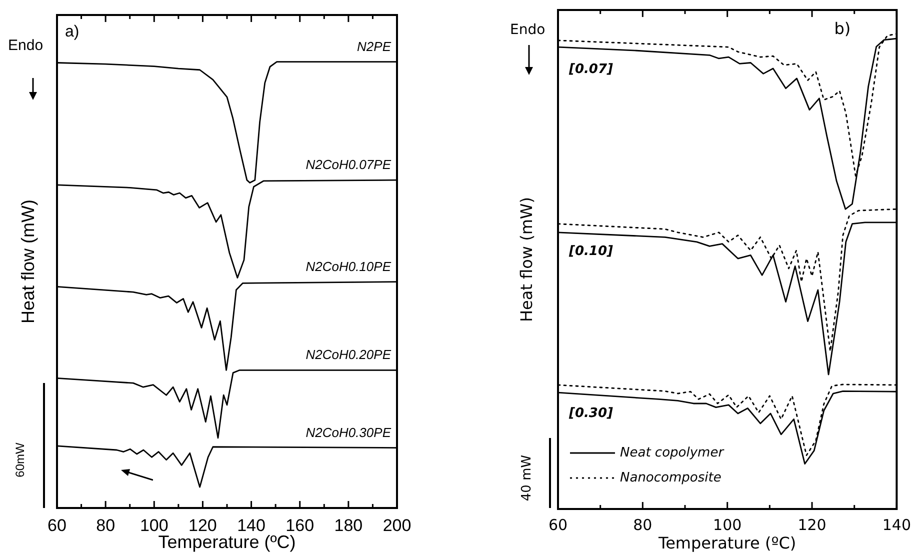 The image size is (919, 558). What do you see at coordinates (349, 266) in the screenshot?
I see `series-label: N2CoH0.10PE` at bounding box center [349, 266].